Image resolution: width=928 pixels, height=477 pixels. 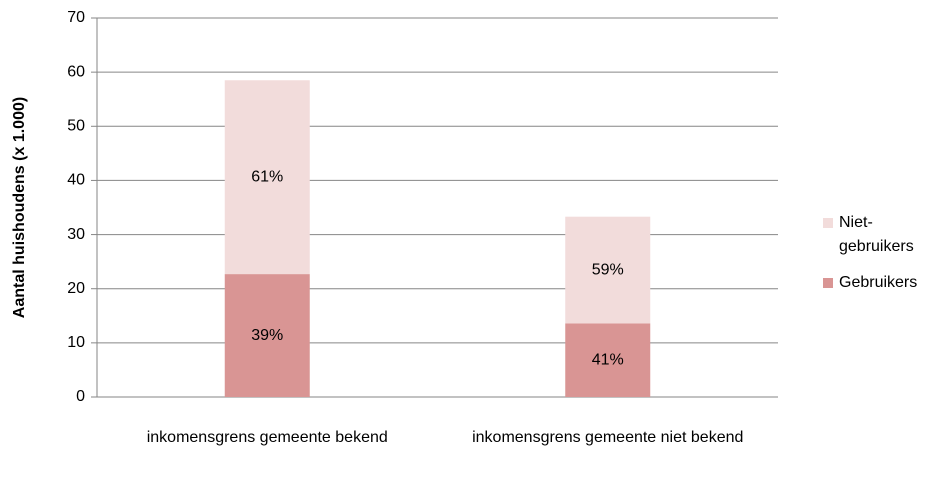 What do you see at coordinates (76, 180) in the screenshot?
I see `y-tick-label: 40` at bounding box center [76, 180].